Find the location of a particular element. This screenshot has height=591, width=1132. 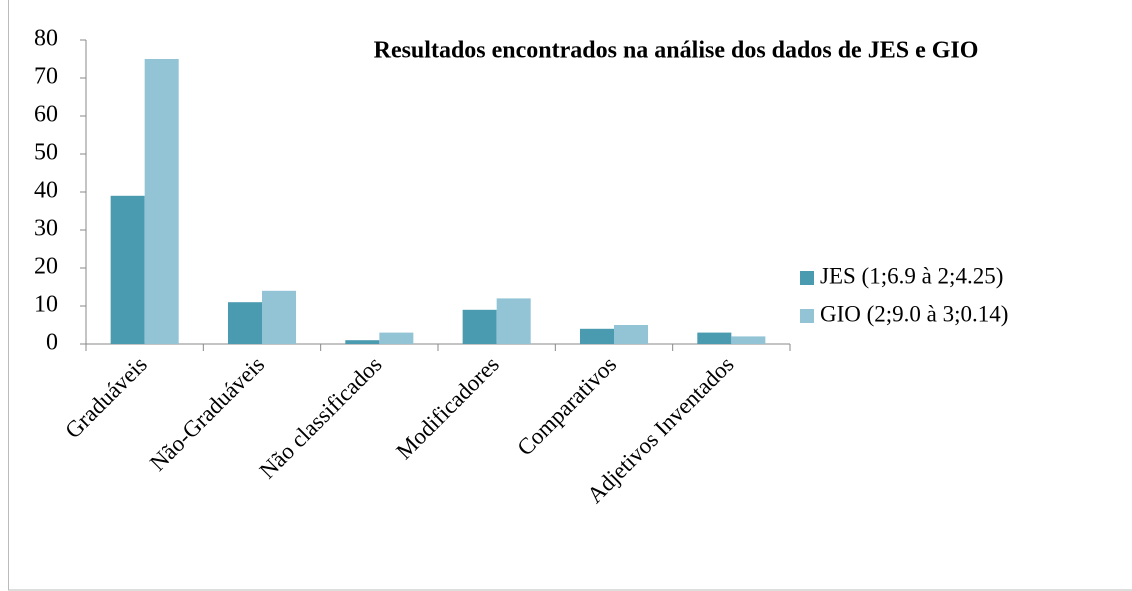

y-tick-label: 70 is located at coordinates (46, 77).